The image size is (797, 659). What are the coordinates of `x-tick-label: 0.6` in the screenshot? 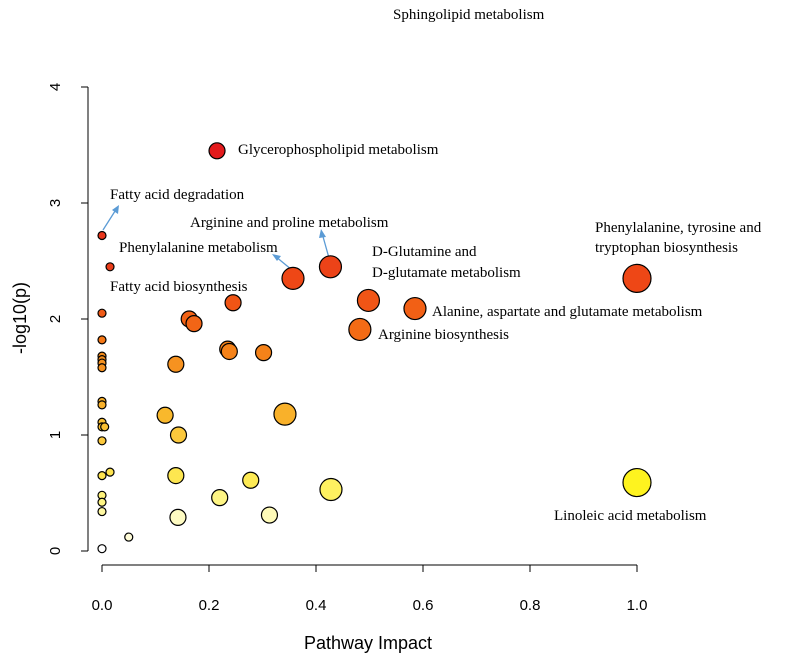 It's located at (423, 605).